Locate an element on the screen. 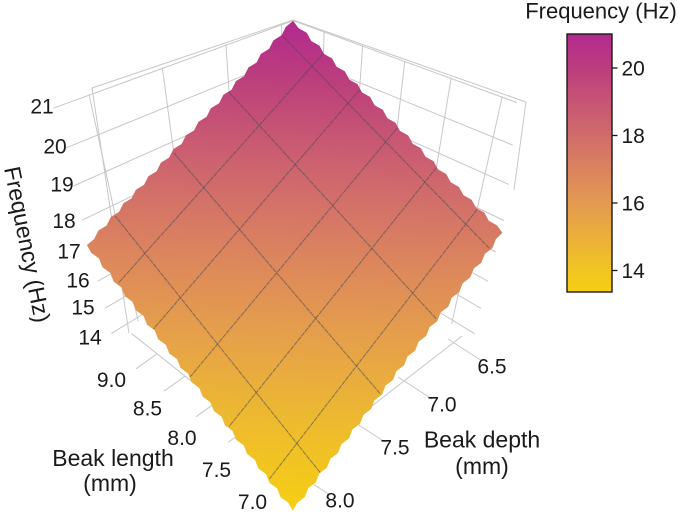 This screenshot has width=678, height=516. svg-text: Beak length is located at coordinates (112, 458).